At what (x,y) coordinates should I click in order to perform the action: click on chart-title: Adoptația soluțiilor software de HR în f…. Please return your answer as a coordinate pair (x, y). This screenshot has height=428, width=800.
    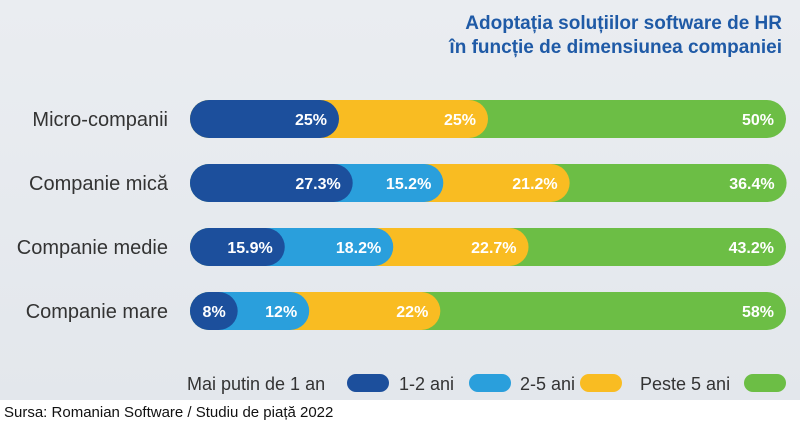
    Looking at the image, I should click on (522, 36).